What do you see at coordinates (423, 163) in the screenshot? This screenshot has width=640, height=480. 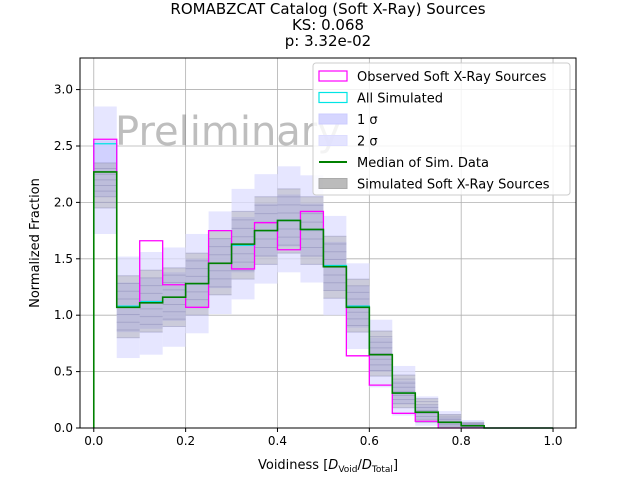 I see `legend-label: Median of Sim. Data` at bounding box center [423, 163].